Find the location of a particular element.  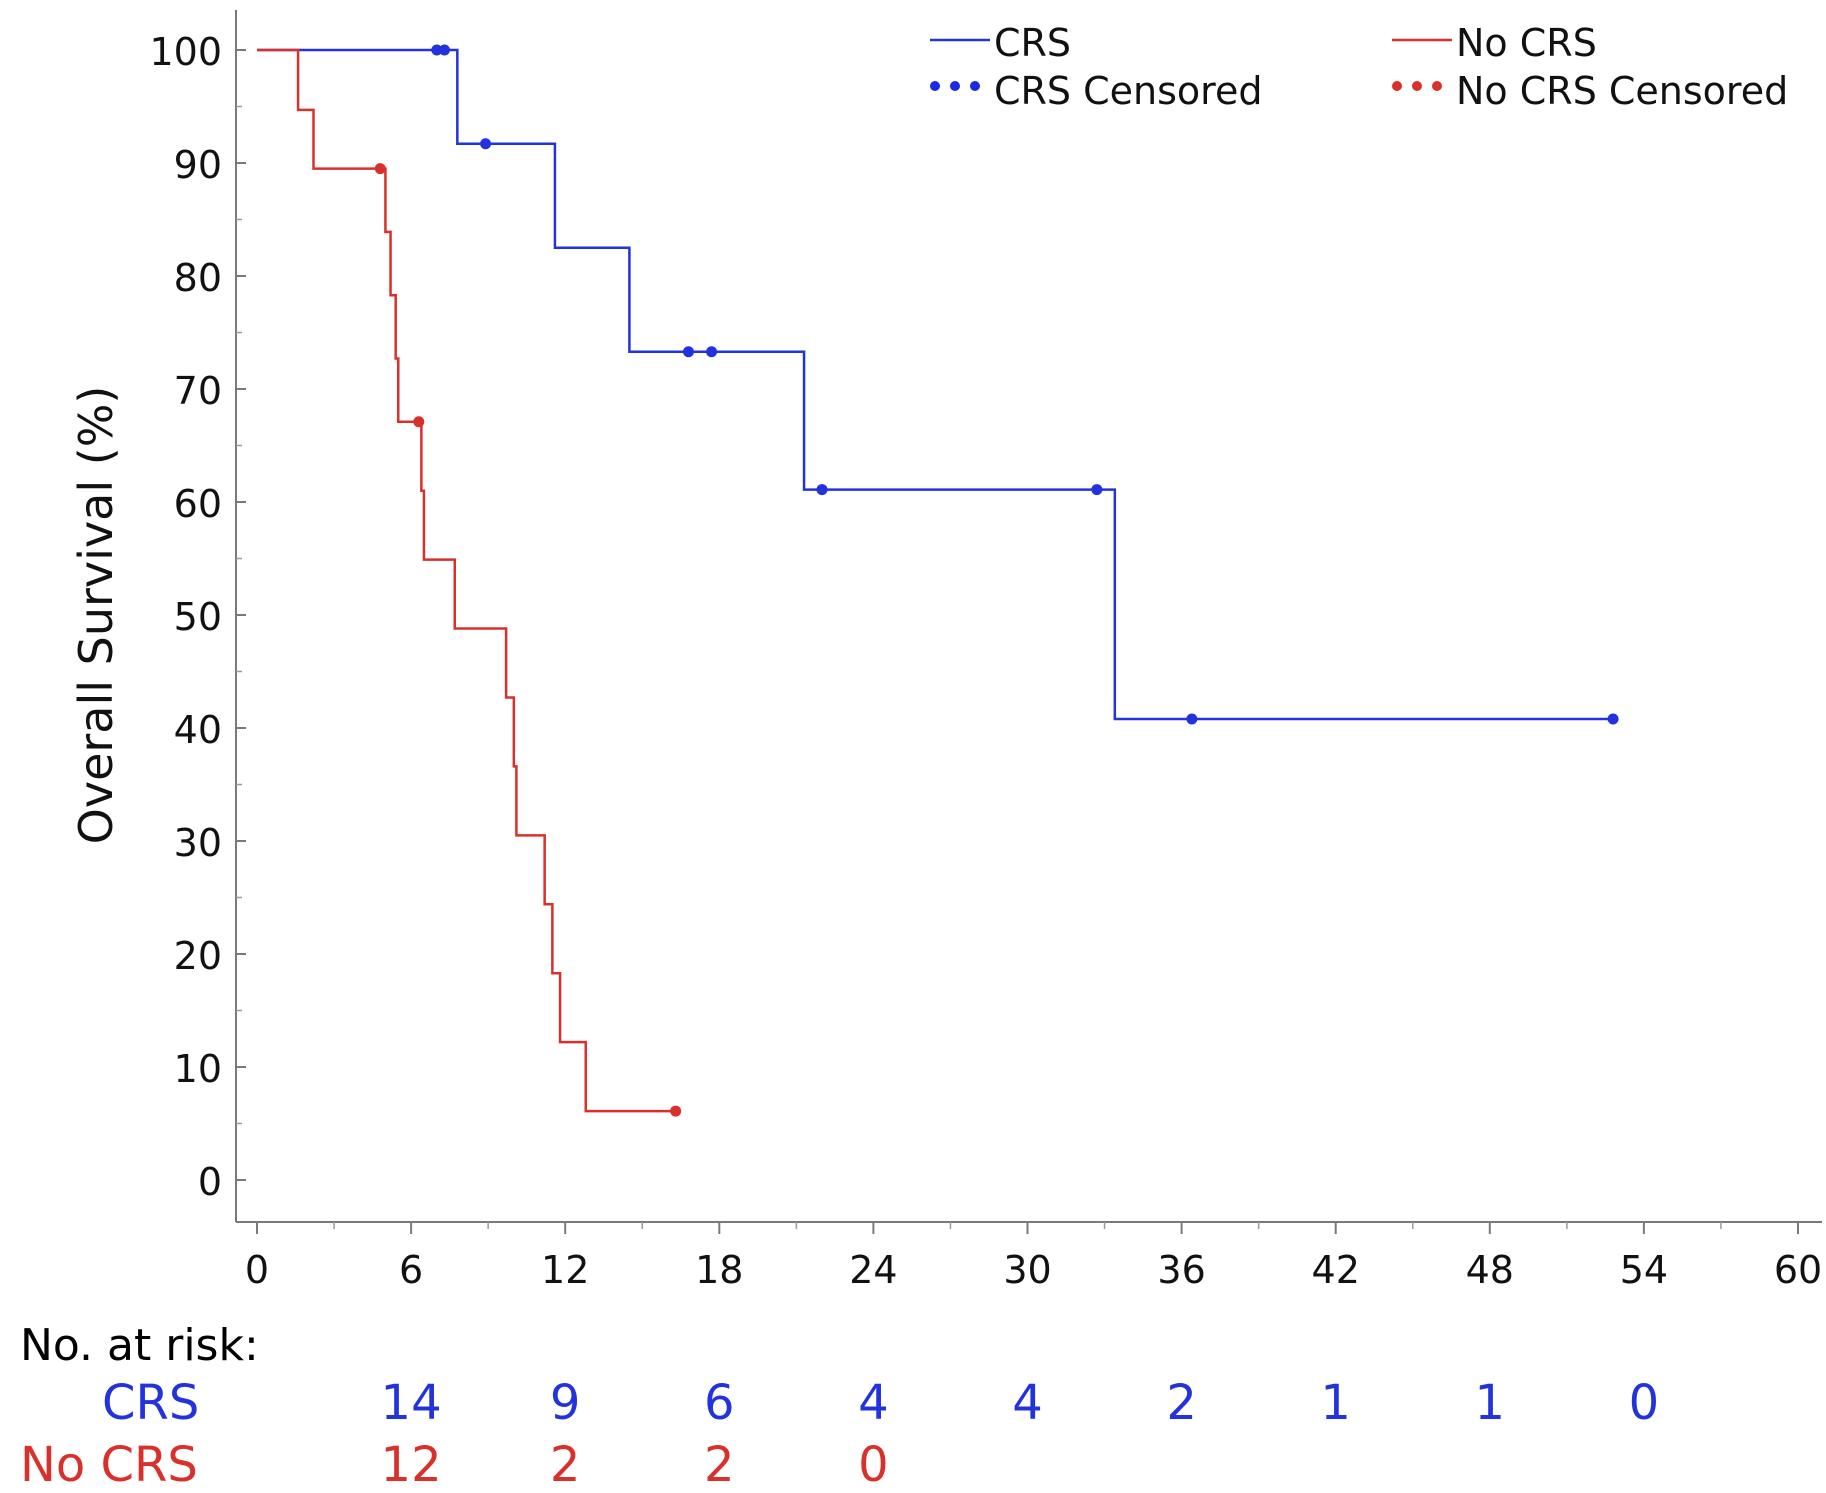

x-tick-label: 24 is located at coordinates (873, 1270).